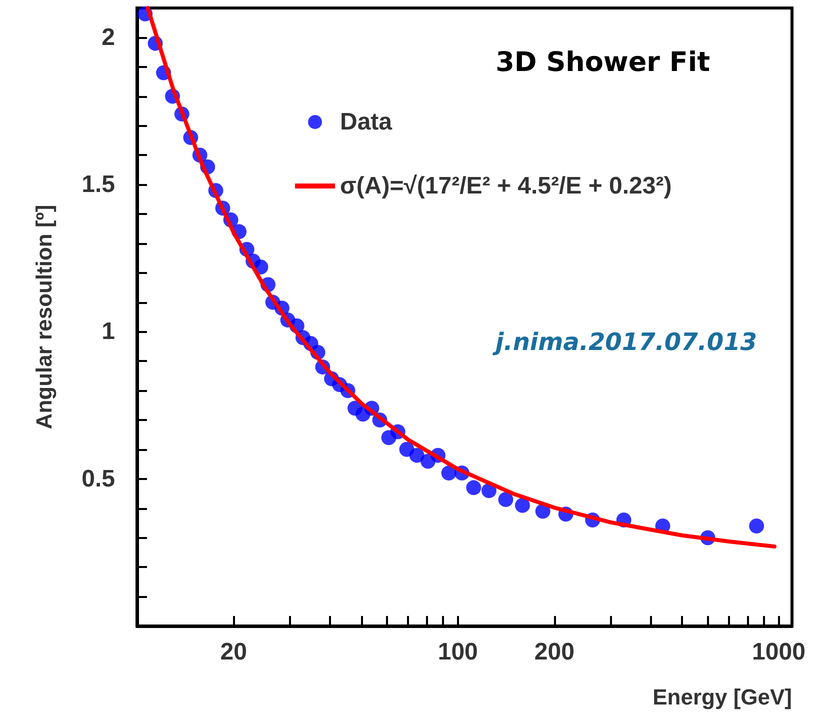 The height and width of the screenshot is (721, 825). Describe the element at coordinates (458, 652) in the screenshot. I see `x-tick-label: 100` at that location.